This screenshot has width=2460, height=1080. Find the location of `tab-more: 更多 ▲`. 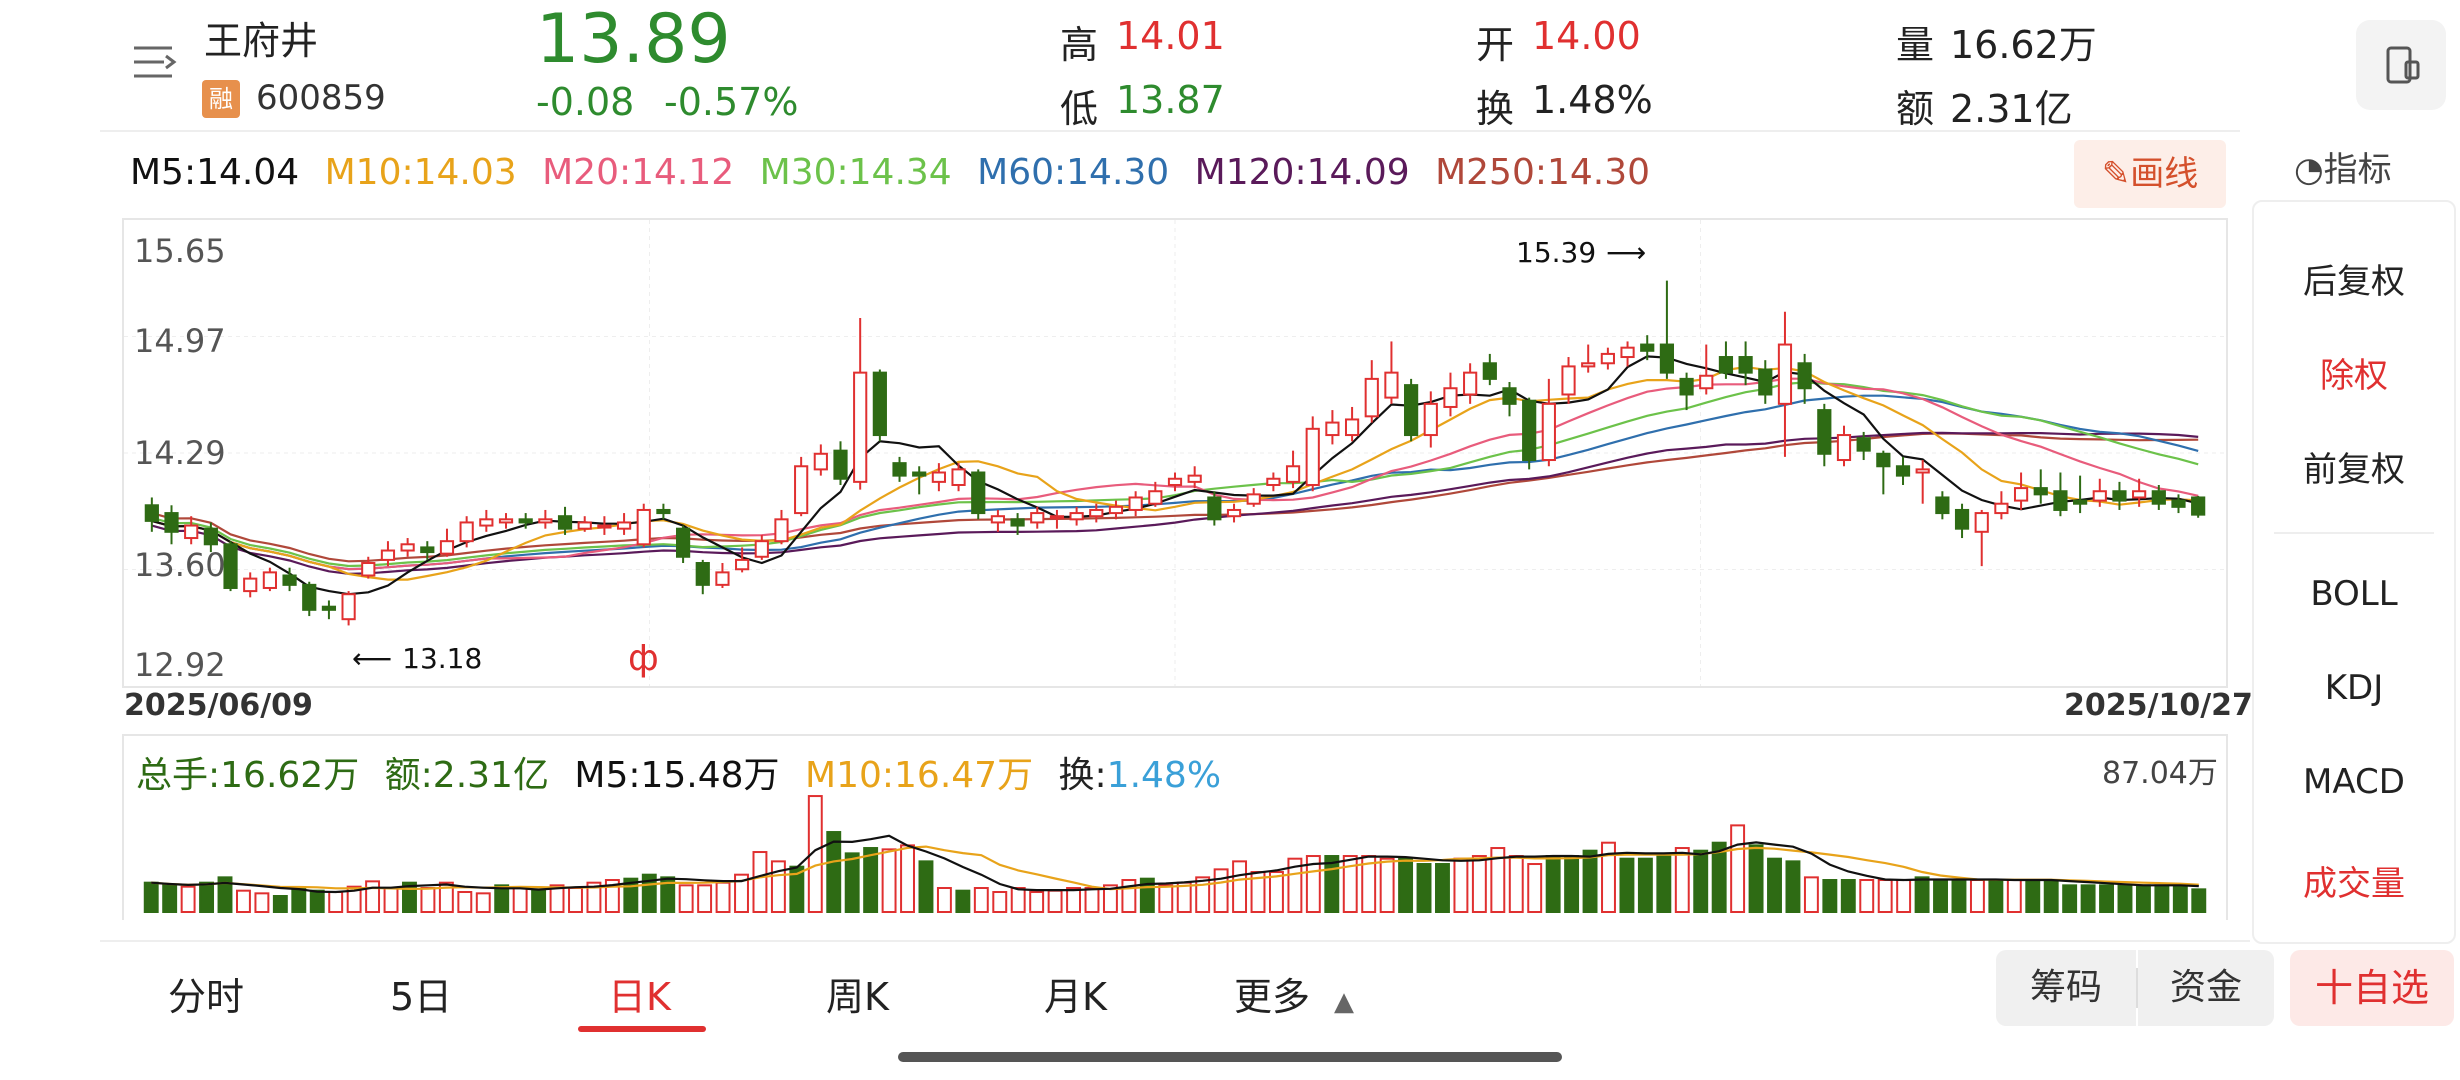

tab-more: 更多 ▲ is located at coordinates (1294, 997).